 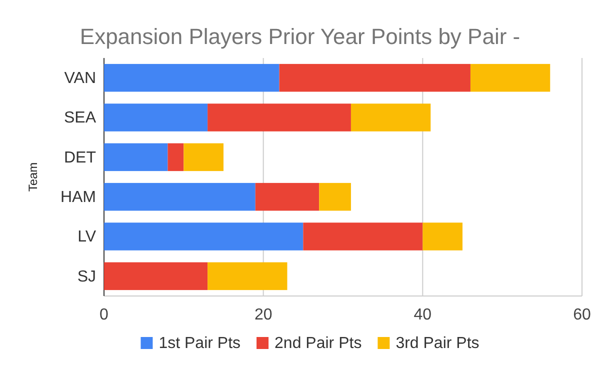 I want to click on y-axis-title: Team, so click(x=33, y=177).